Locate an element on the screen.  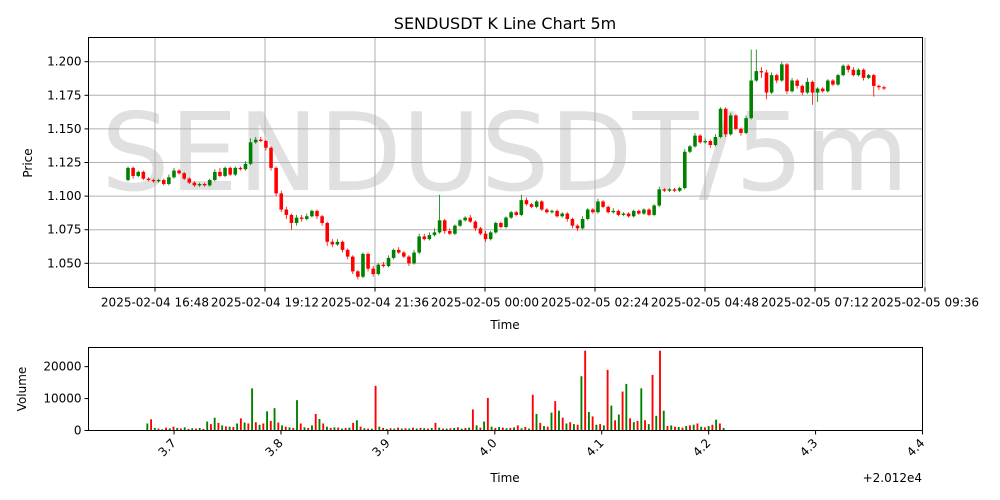
volume-axes-frame is located at coordinates (505, 389).